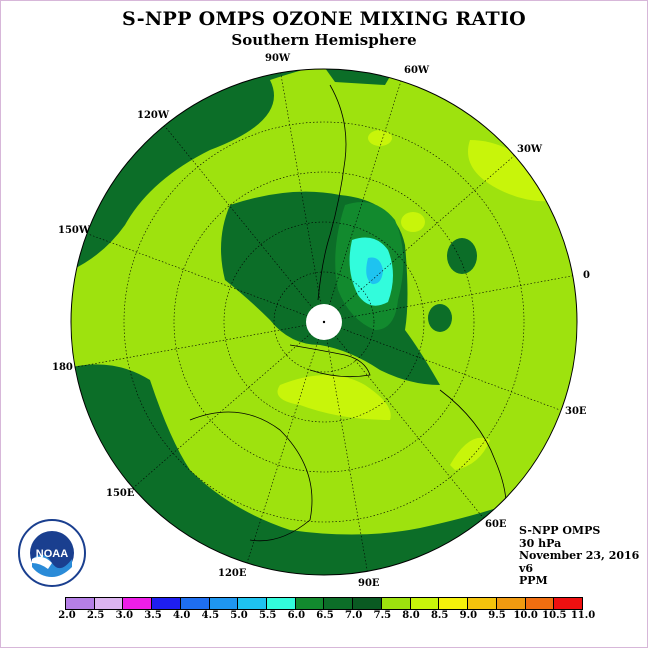  I want to click on colorbar-tick-label: 9.0, so click(468, 615).